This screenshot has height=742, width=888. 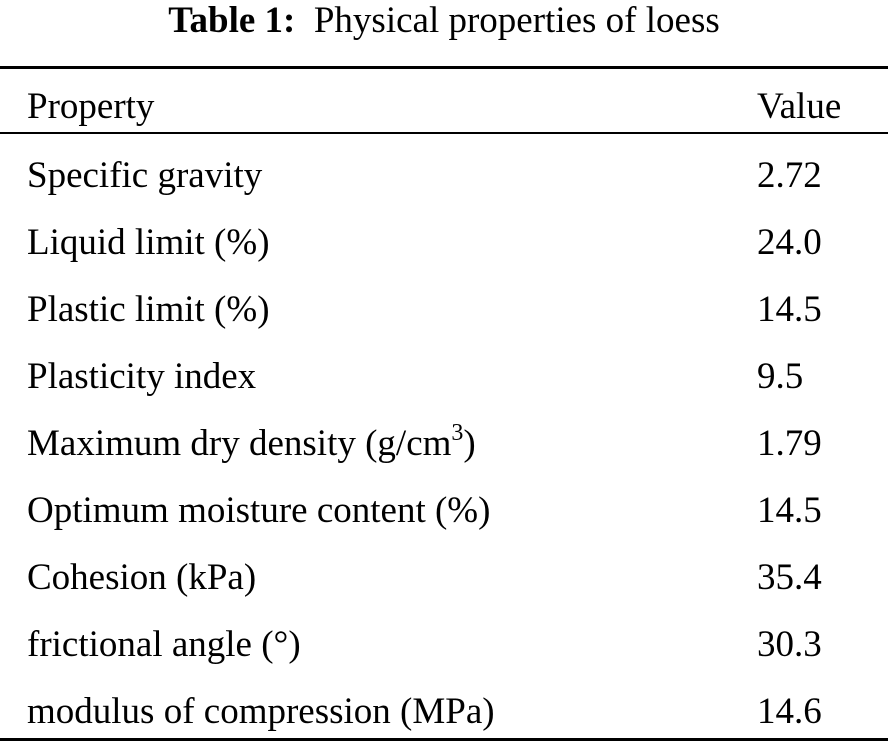 What do you see at coordinates (261, 711) in the screenshot?
I see `row-property-modulus-of-compression: modulus of compression (MPa)` at bounding box center [261, 711].